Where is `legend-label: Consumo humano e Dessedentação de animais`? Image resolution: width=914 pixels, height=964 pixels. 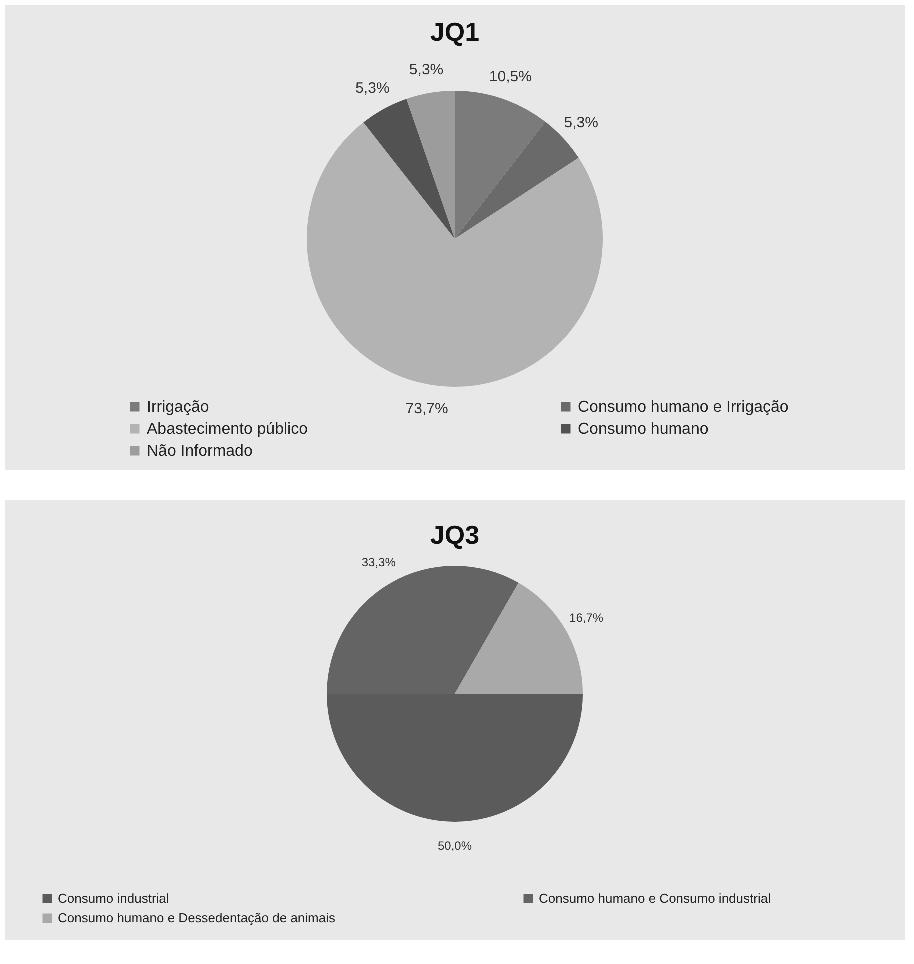 legend-label: Consumo humano e Dessedentação de animais is located at coordinates (197, 918).